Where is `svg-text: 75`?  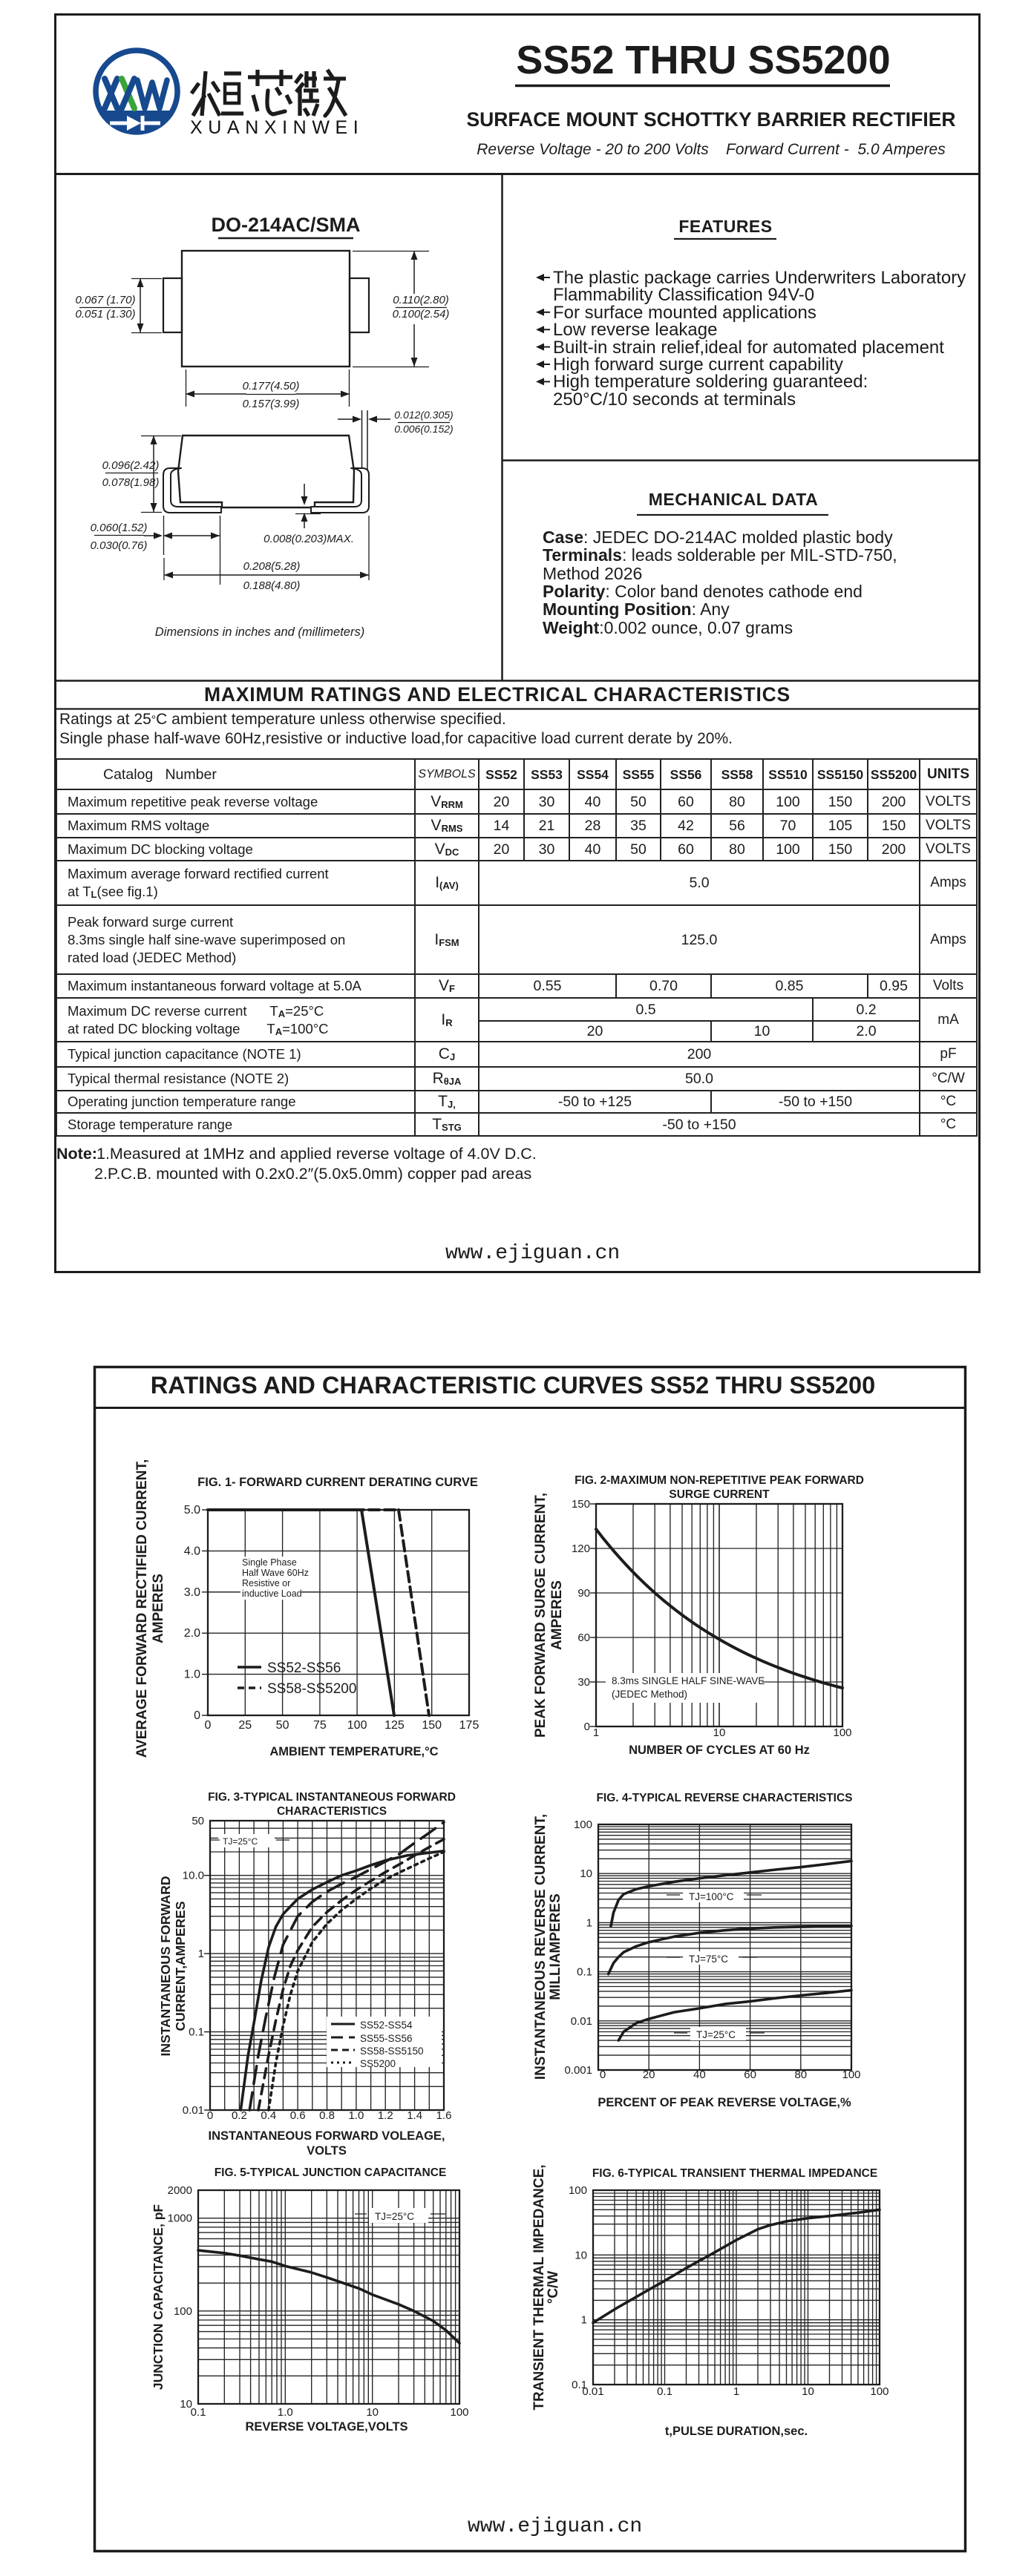
svg-text: 75 is located at coordinates (320, 1725).